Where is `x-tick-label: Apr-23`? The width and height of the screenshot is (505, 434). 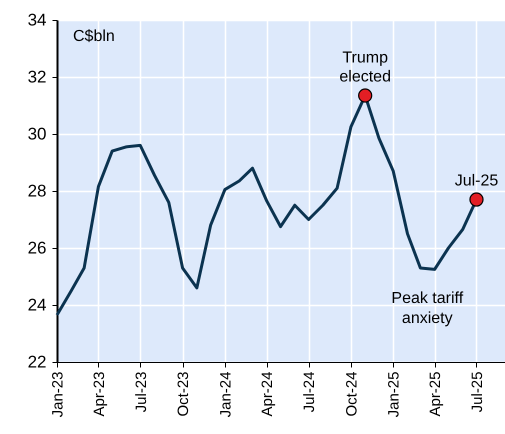 x-tick-label: Apr-23 is located at coordinates (99, 394).